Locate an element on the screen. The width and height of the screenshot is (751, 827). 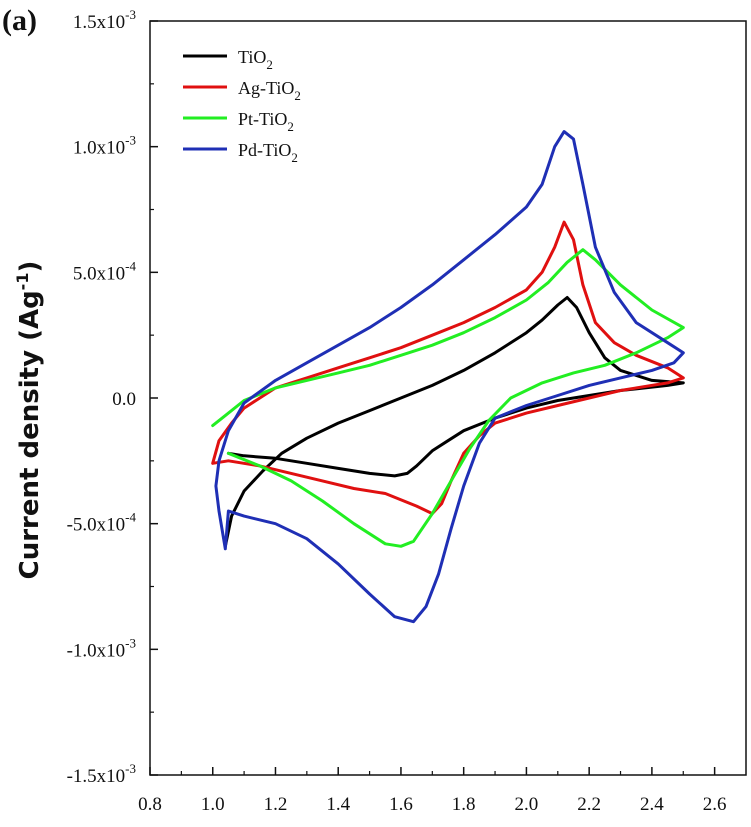
x-tick-label: 1.4 is located at coordinates (338, 804).